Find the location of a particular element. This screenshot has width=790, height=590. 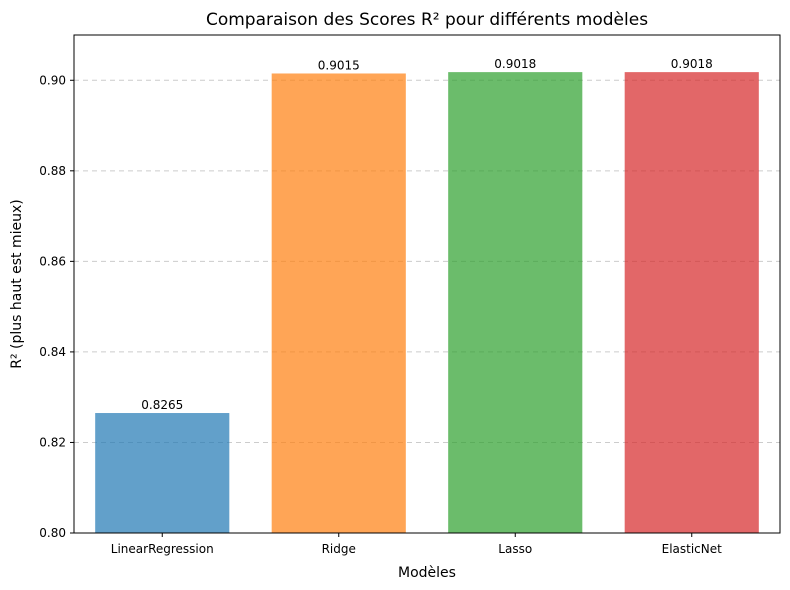

y-tick-label: 0.90 is located at coordinates (52, 80).